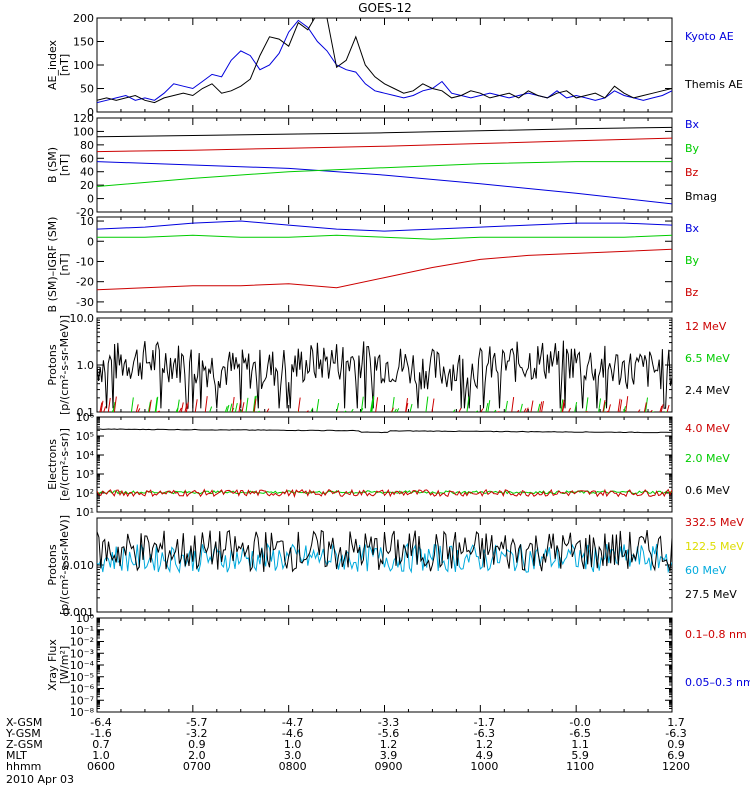 This screenshot has width=750, height=800. Describe the element at coordinates (197, 755) in the screenshot. I see `ephem-value: 2.0` at that location.